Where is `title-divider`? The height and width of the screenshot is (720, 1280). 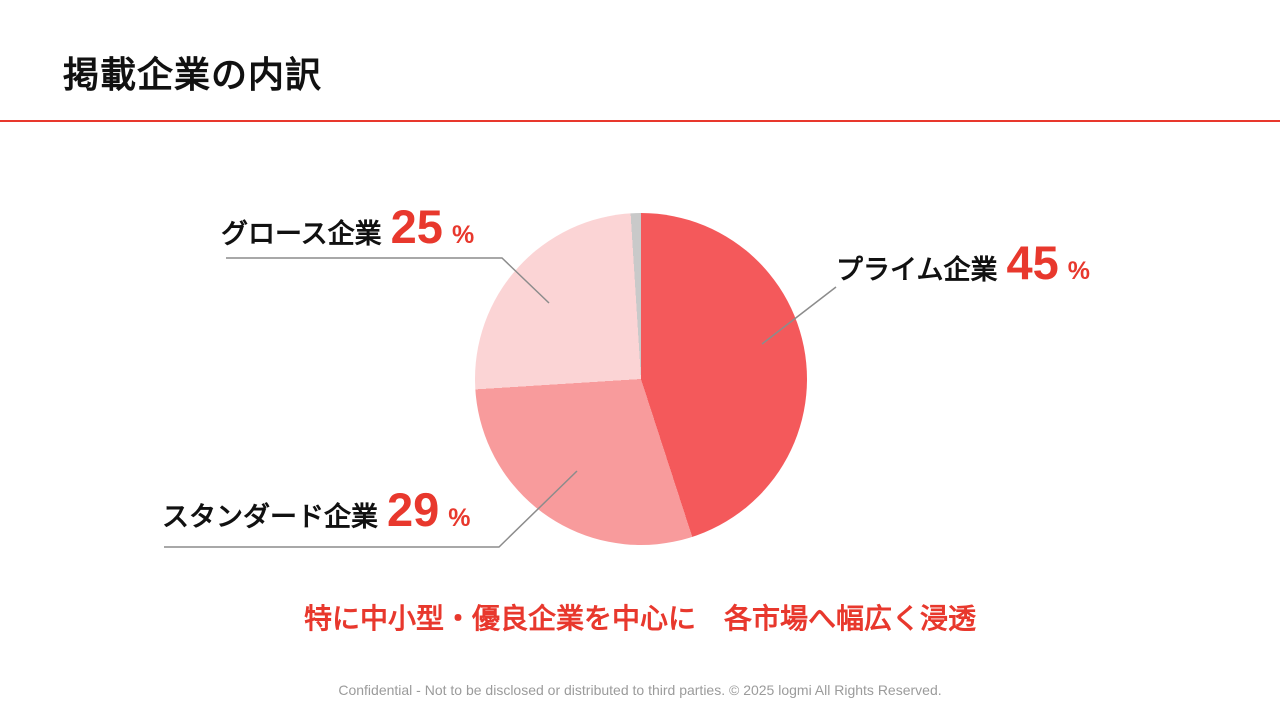 title-divider is located at coordinates (640, 121).